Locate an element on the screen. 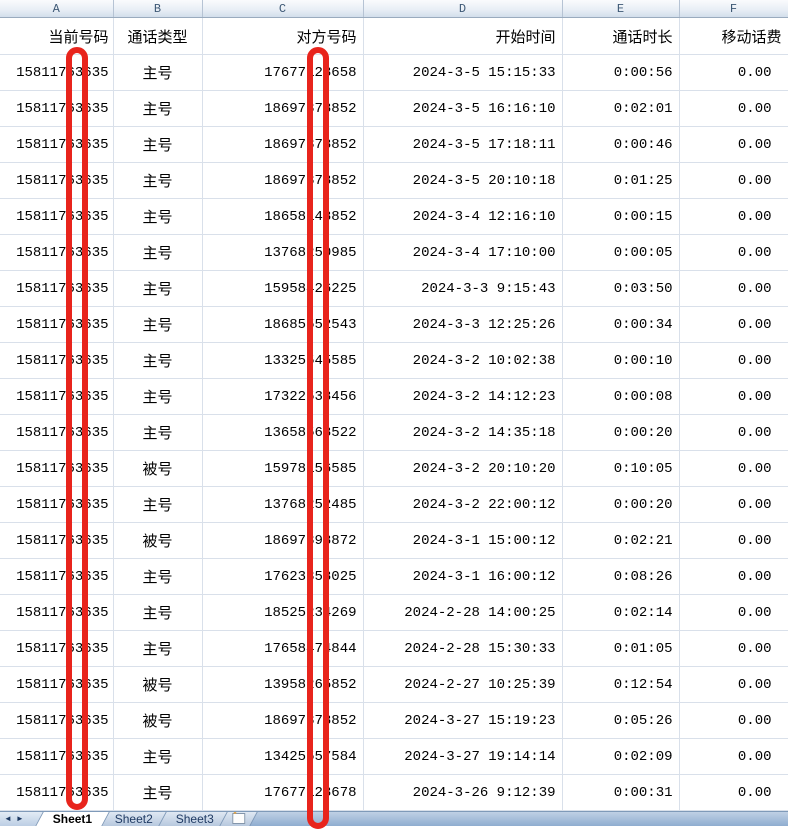 This screenshot has height=829, width=788. cell-duration: 0:00:05 is located at coordinates (621, 252).